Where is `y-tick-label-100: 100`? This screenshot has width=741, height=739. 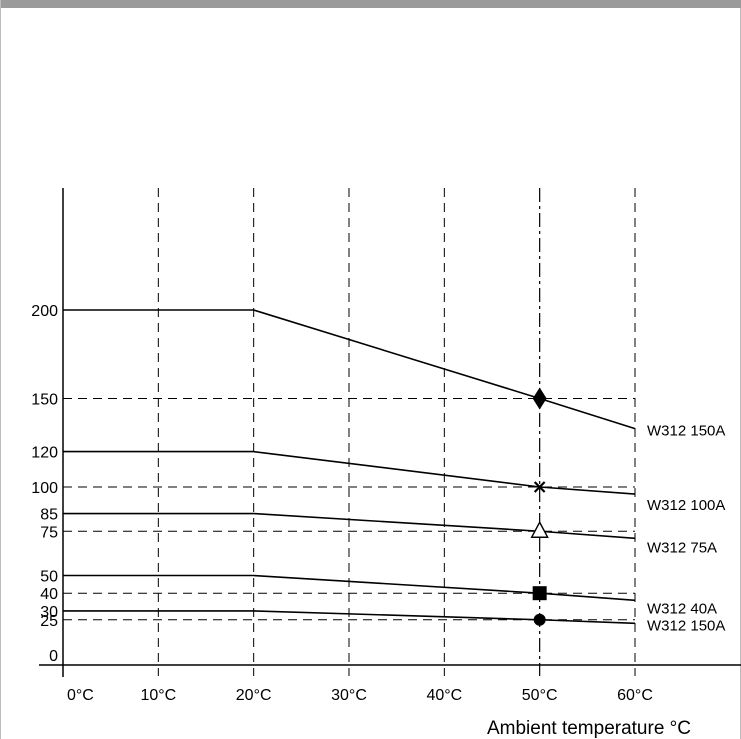
y-tick-label-100: 100 is located at coordinates (44, 488).